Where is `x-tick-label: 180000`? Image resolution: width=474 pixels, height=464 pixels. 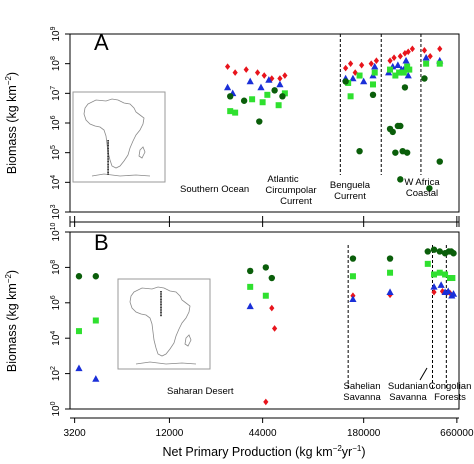
x-tick-label: 180000 is located at coordinates (364, 433).